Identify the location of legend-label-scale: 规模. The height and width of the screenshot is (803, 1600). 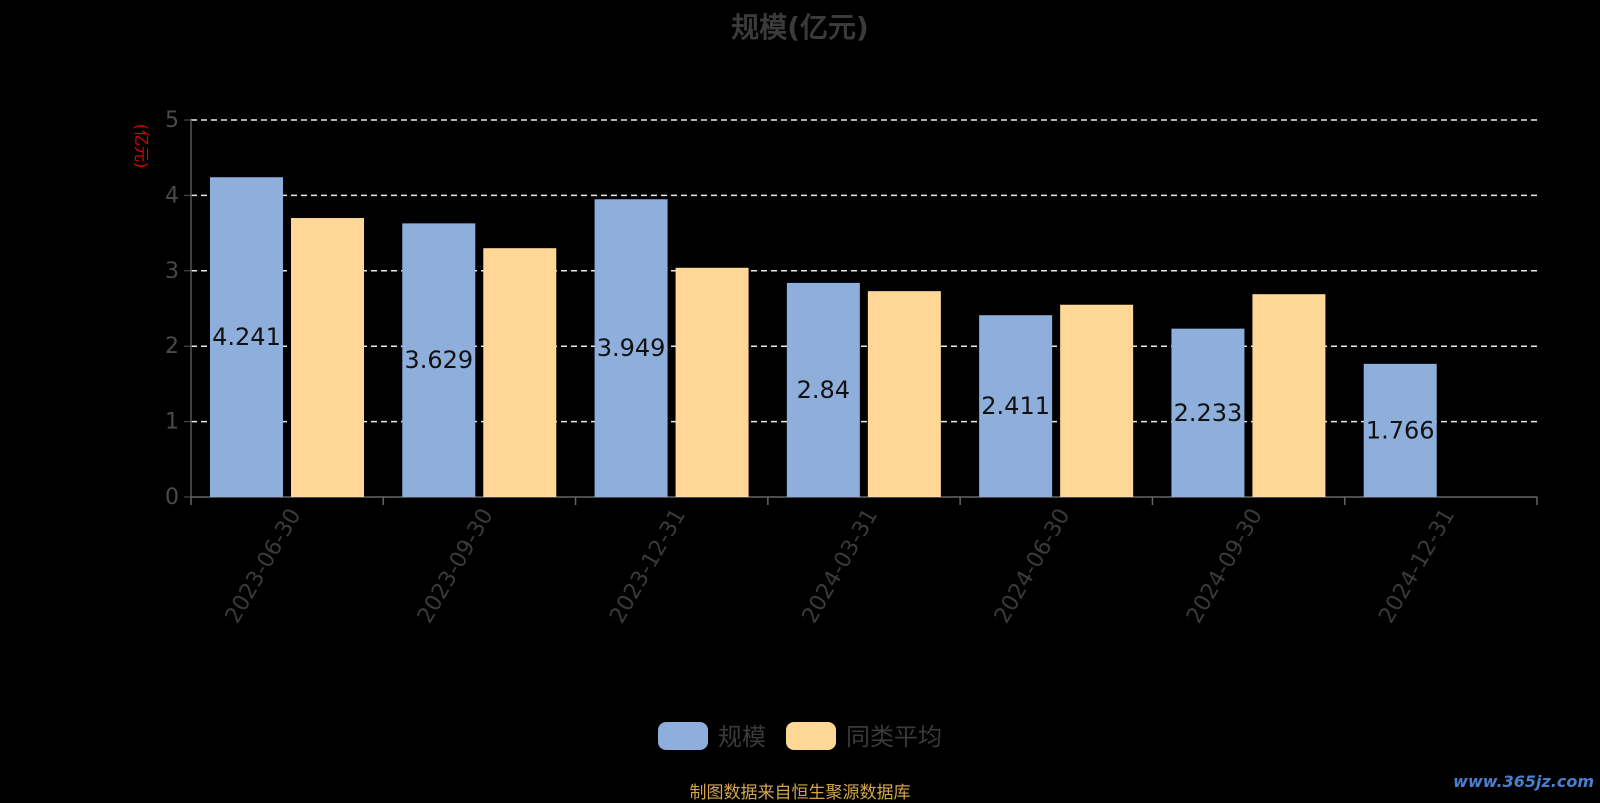
(742, 737).